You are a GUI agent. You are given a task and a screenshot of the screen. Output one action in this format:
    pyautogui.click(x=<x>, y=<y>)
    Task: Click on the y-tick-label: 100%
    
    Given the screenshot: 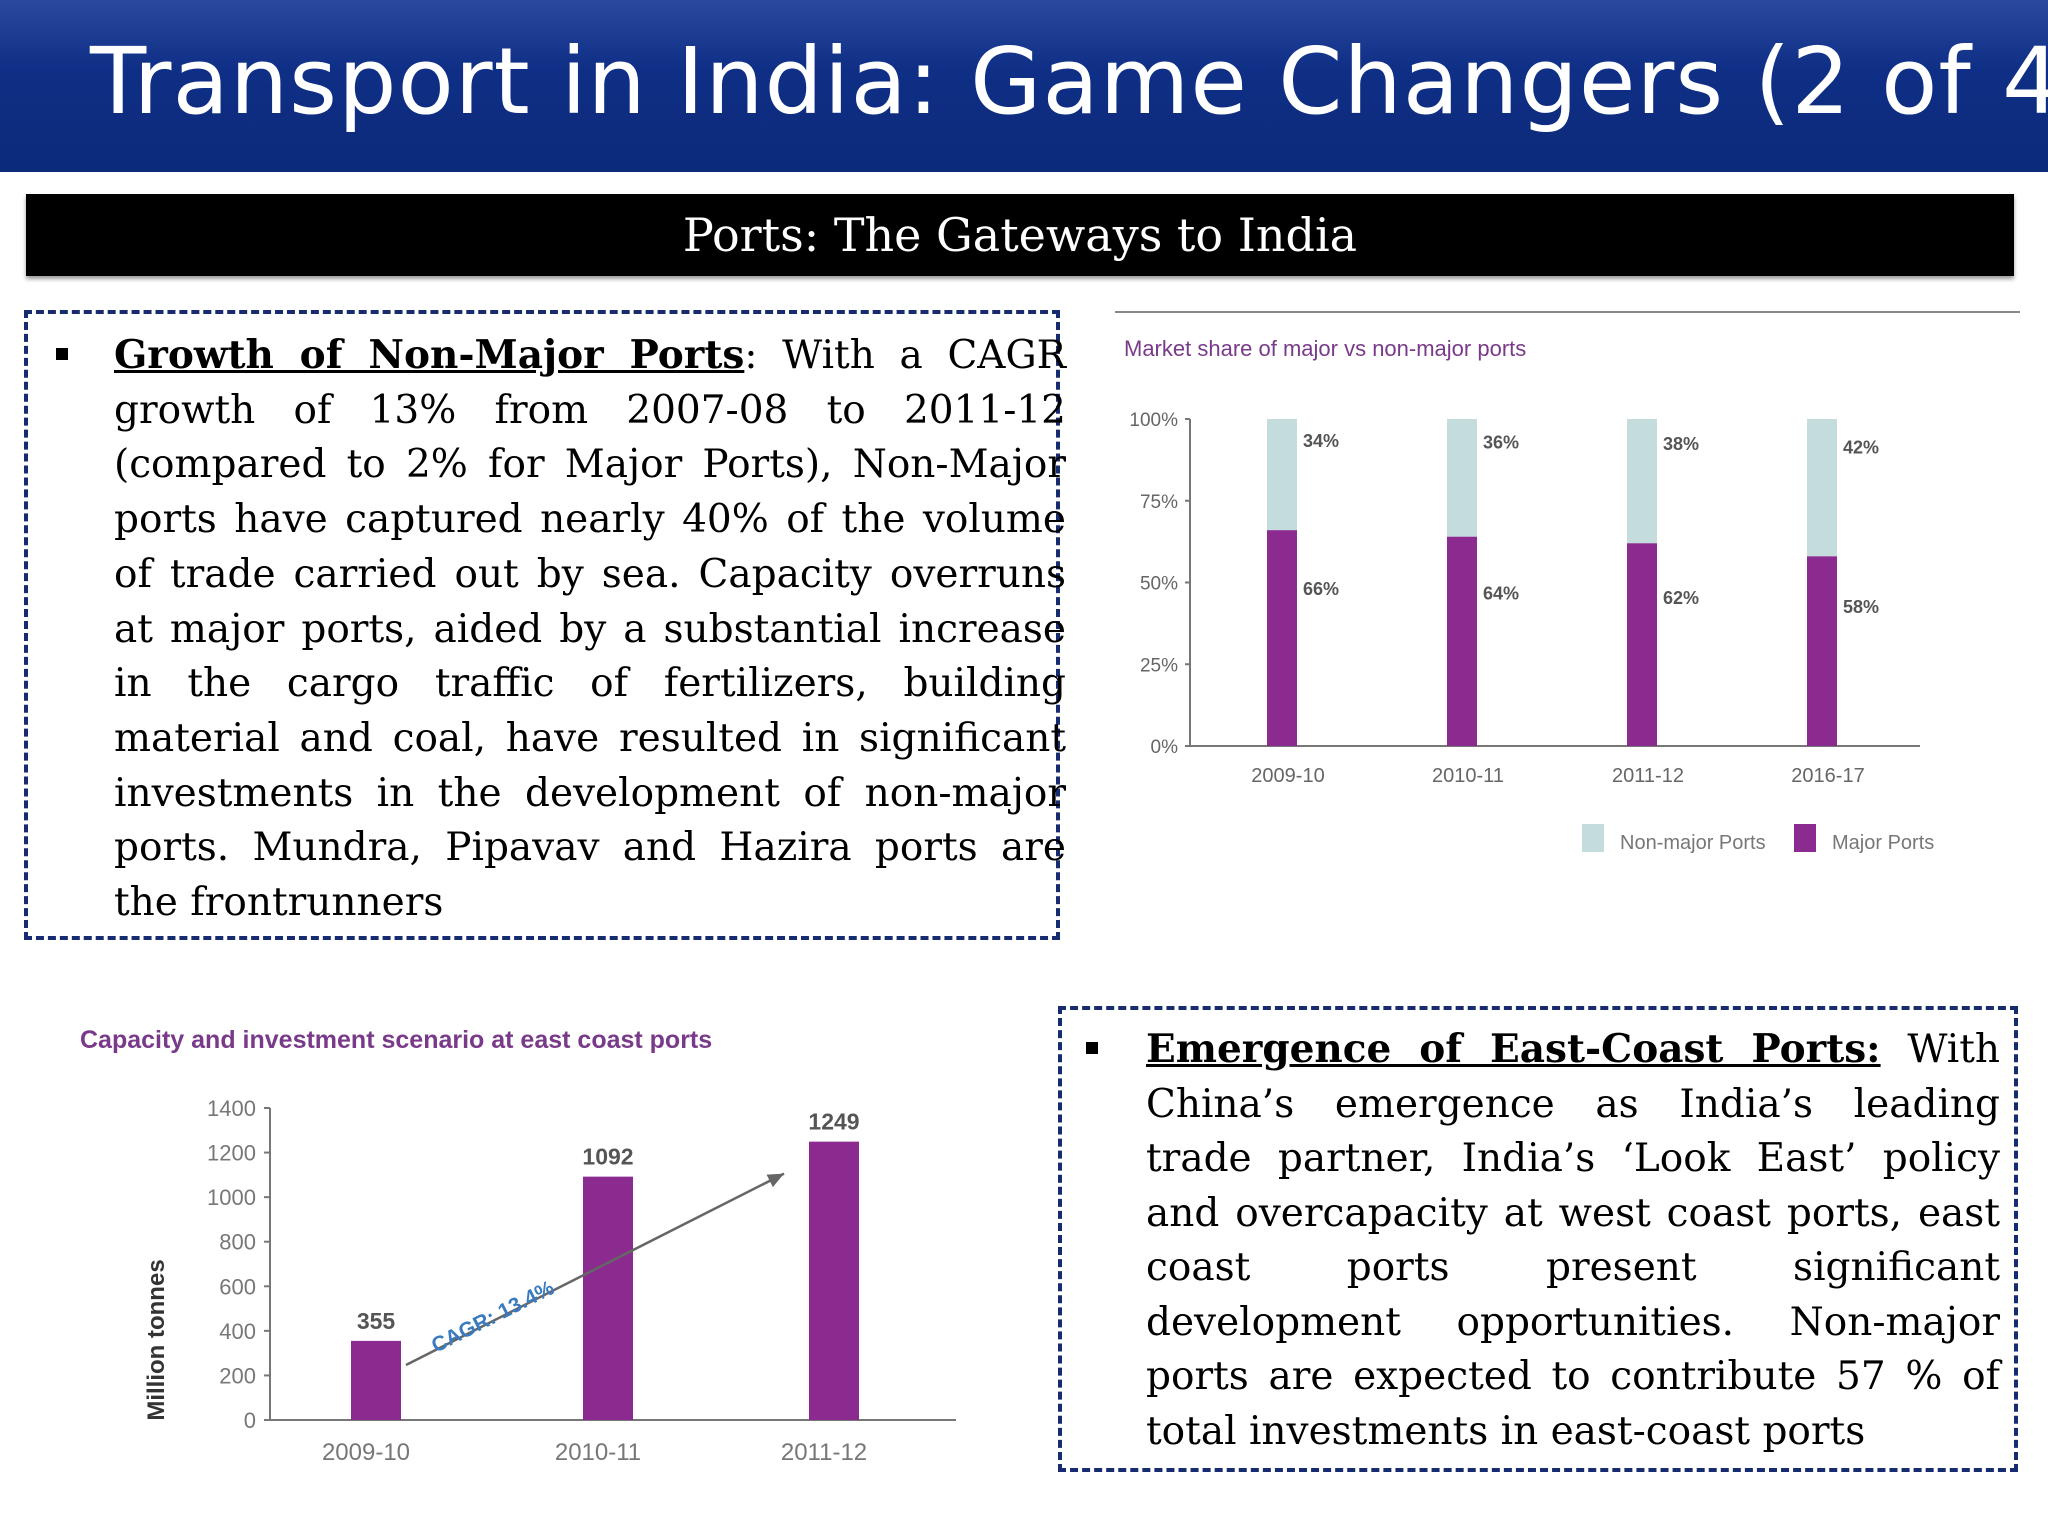 What is the action you would take?
    pyautogui.click(x=1153, y=420)
    